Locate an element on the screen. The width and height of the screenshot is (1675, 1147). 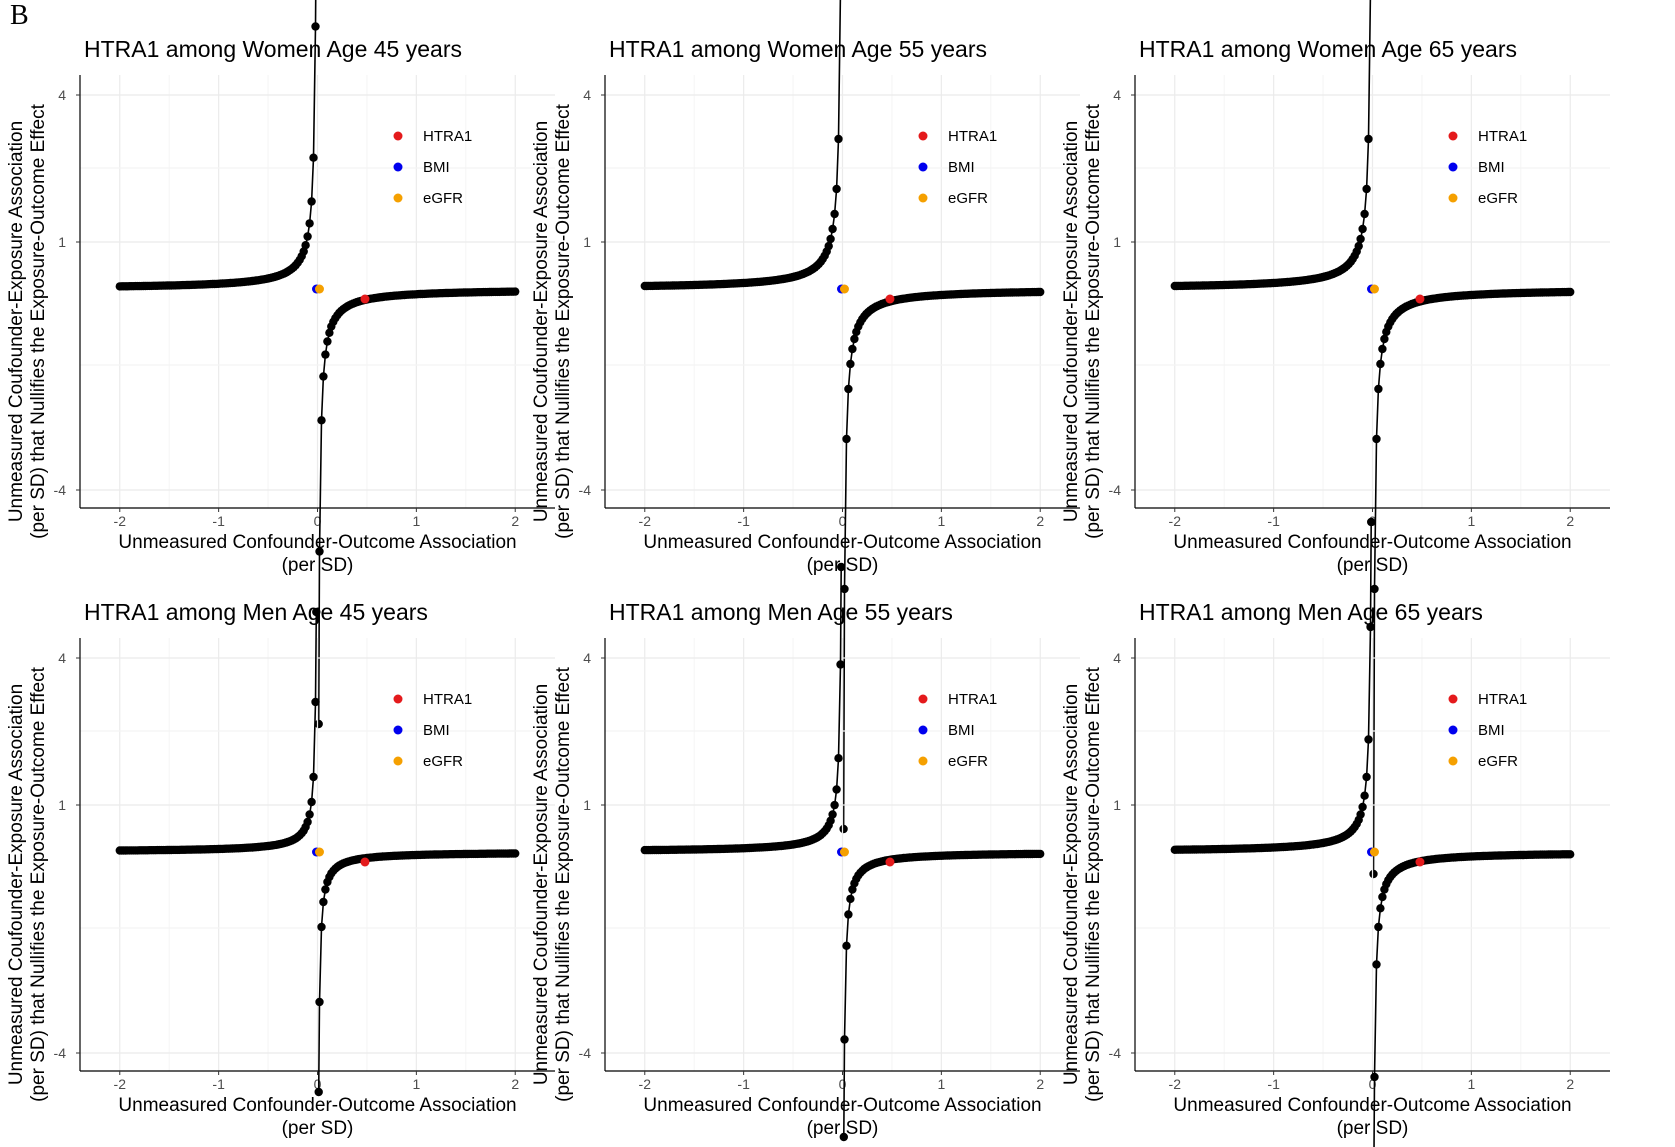
chart-title: HTRA1 among Men Age 55 years is located at coordinates (781, 612).